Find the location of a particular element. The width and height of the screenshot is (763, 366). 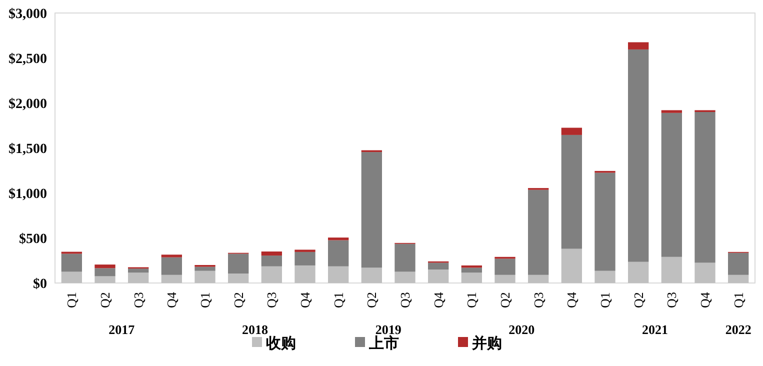

y-tick-label: $0 is located at coordinates (40, 284).